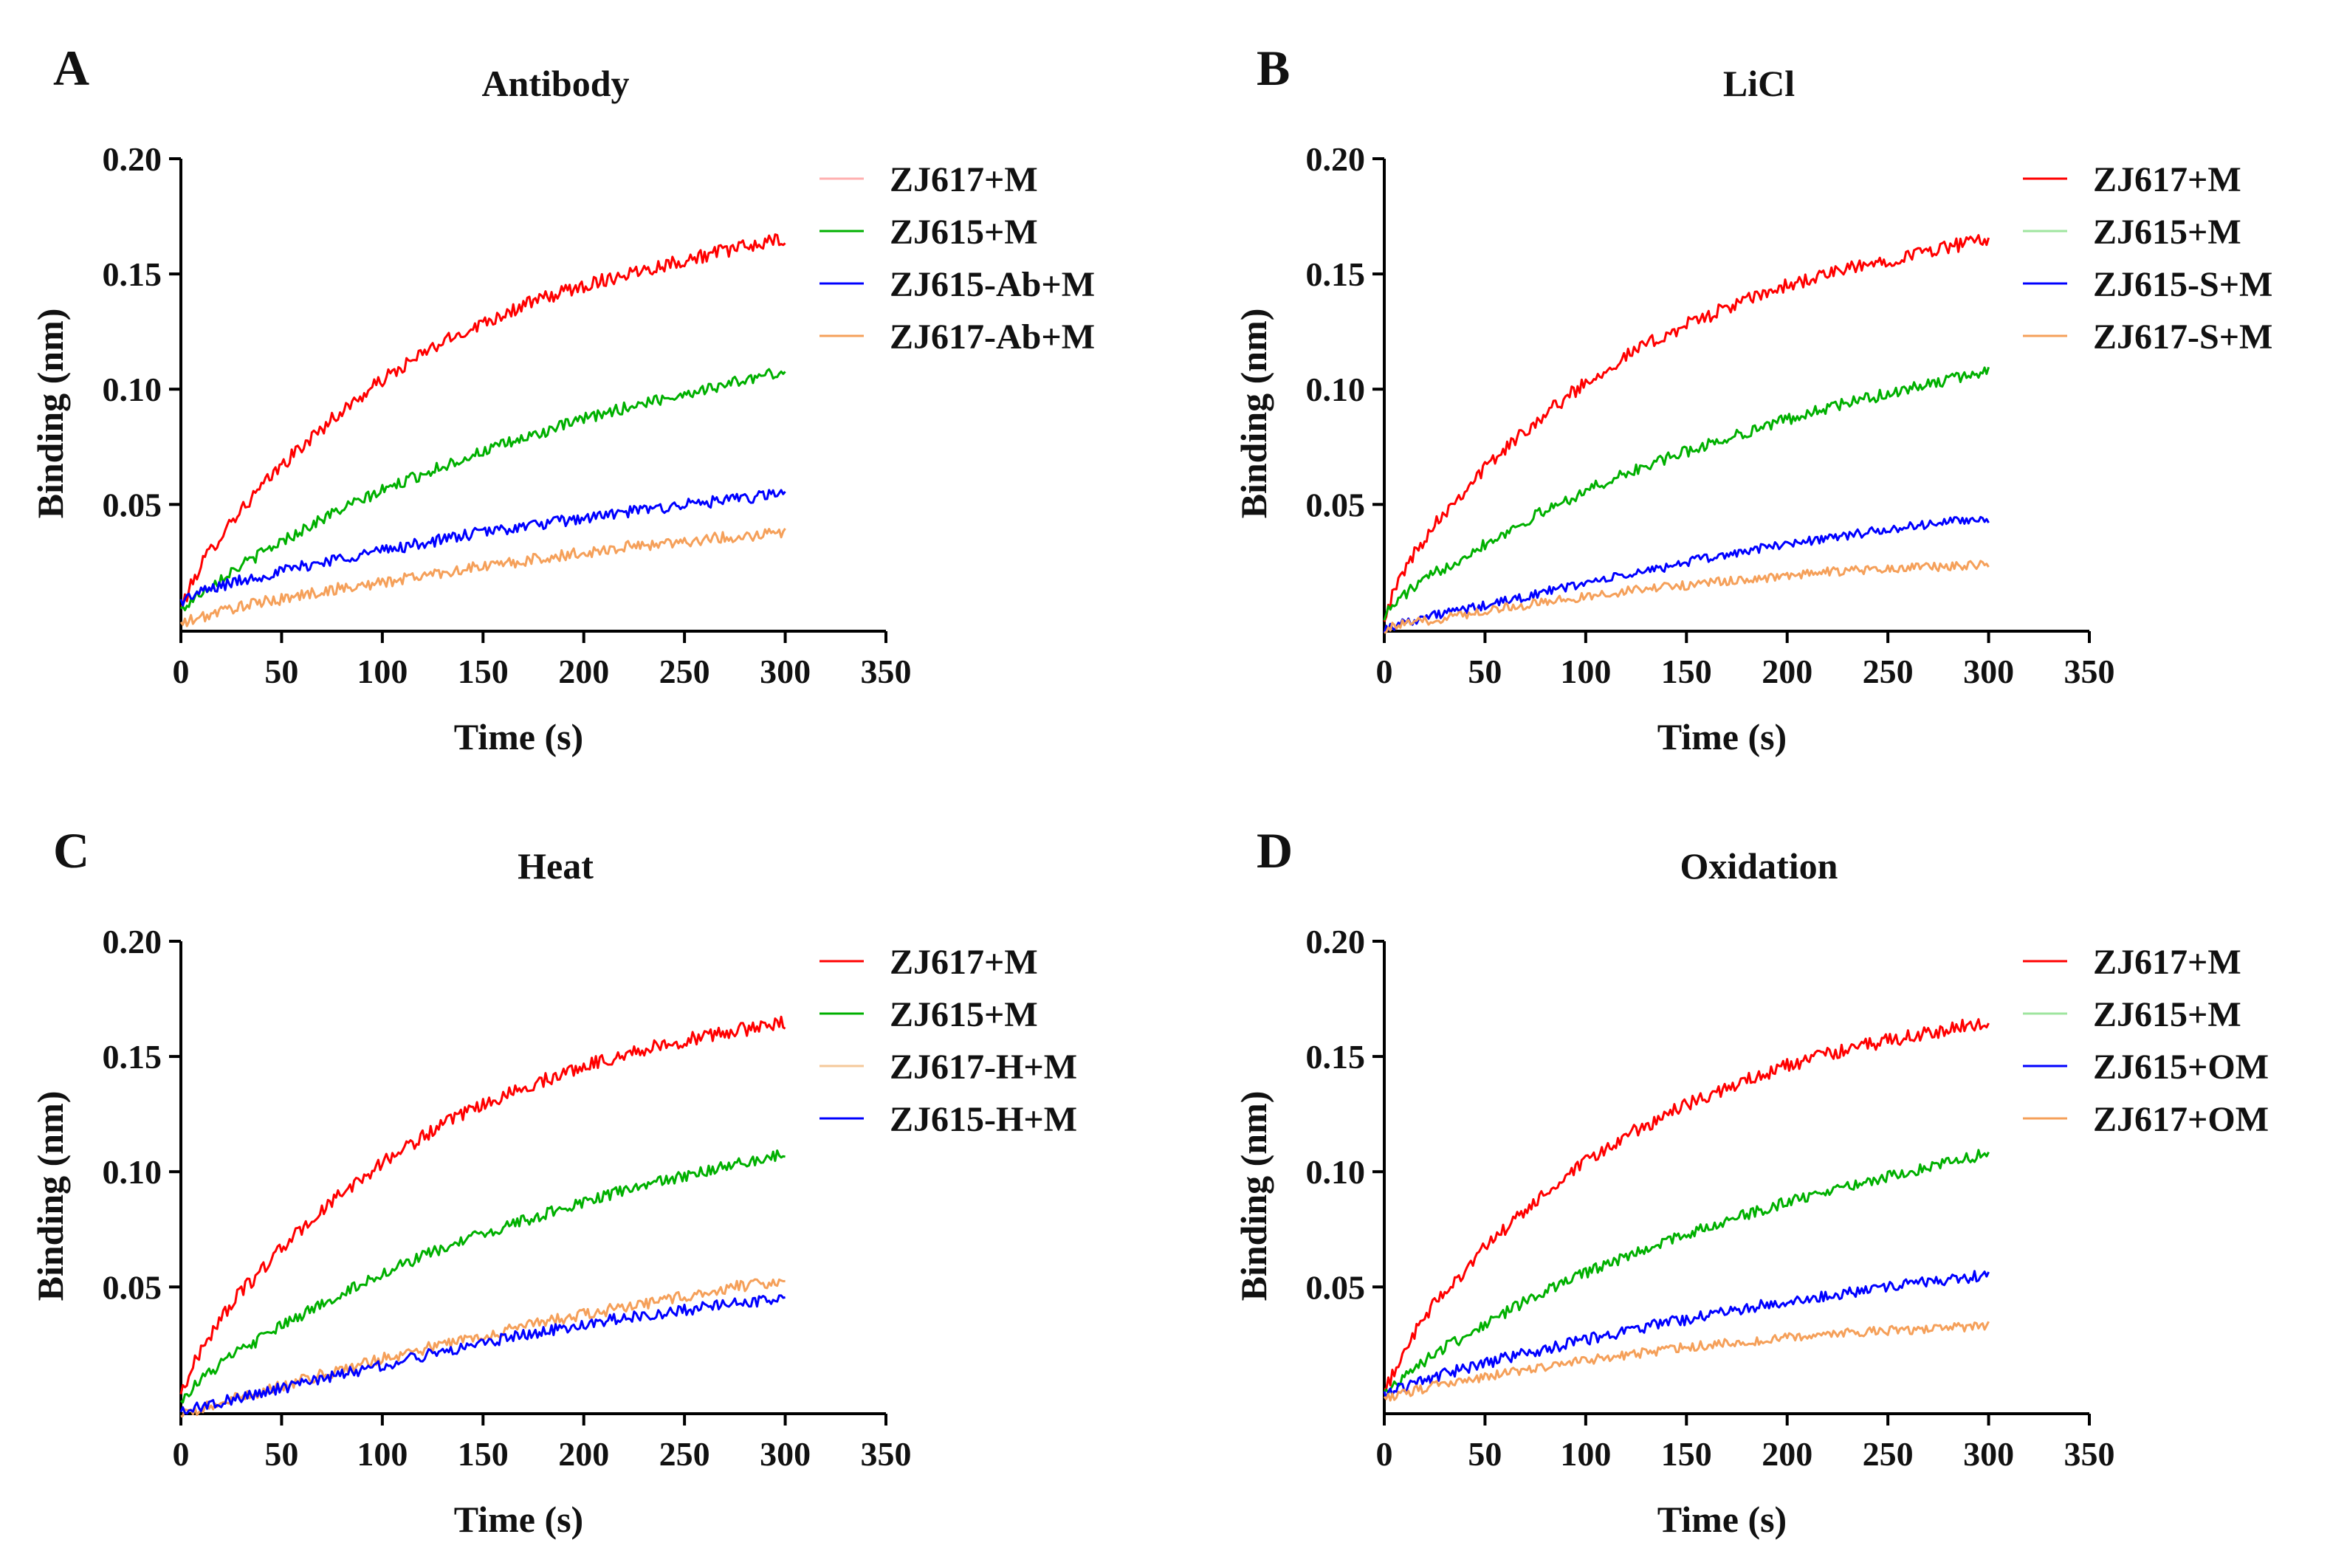 The image size is (2347, 1568). Describe the element at coordinates (71, 68) in the screenshot. I see `panel-letter: A` at that location.